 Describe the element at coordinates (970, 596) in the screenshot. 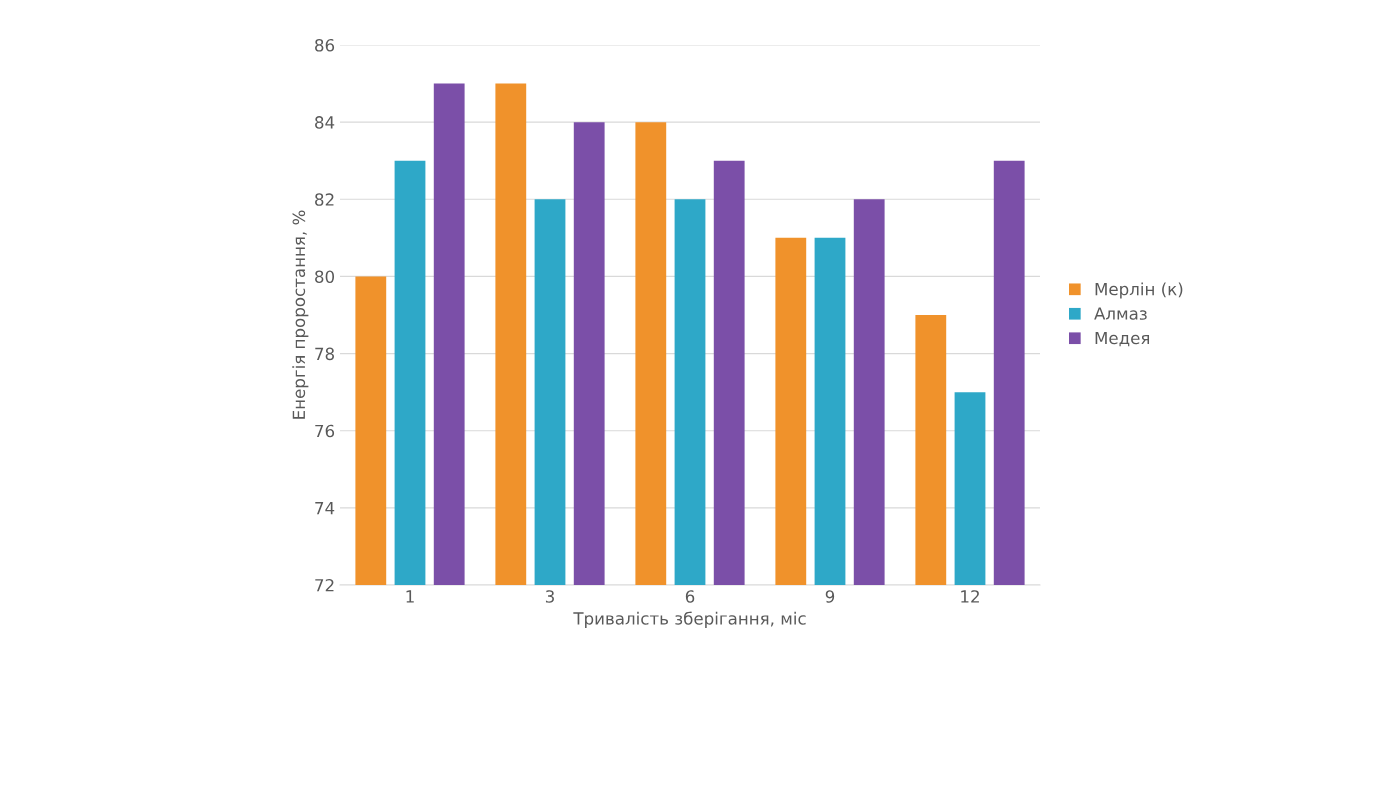

I see `x-tick-label: 12` at that location.